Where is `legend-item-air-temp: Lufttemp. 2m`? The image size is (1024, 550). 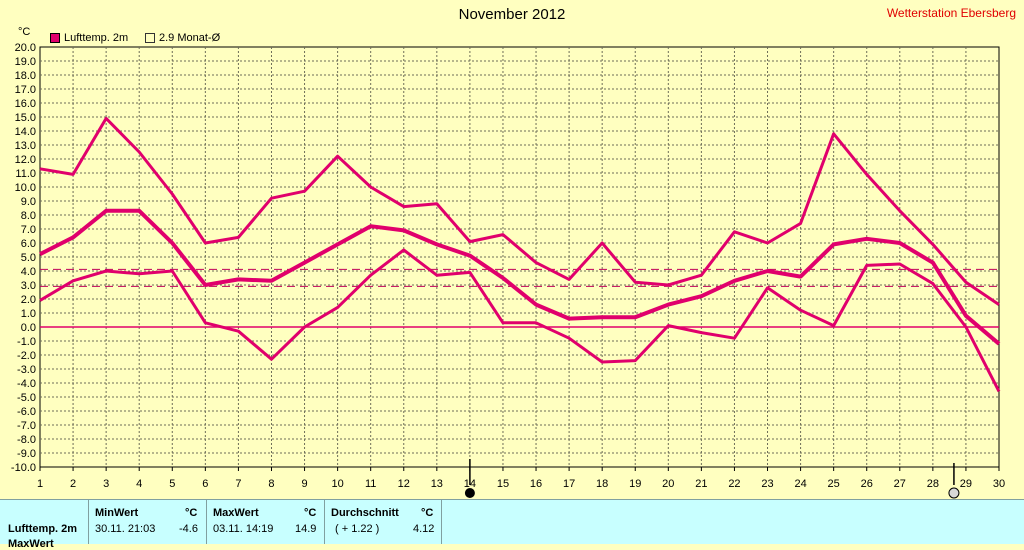 legend-item-air-temp: Lufttemp. 2m is located at coordinates (89, 38).